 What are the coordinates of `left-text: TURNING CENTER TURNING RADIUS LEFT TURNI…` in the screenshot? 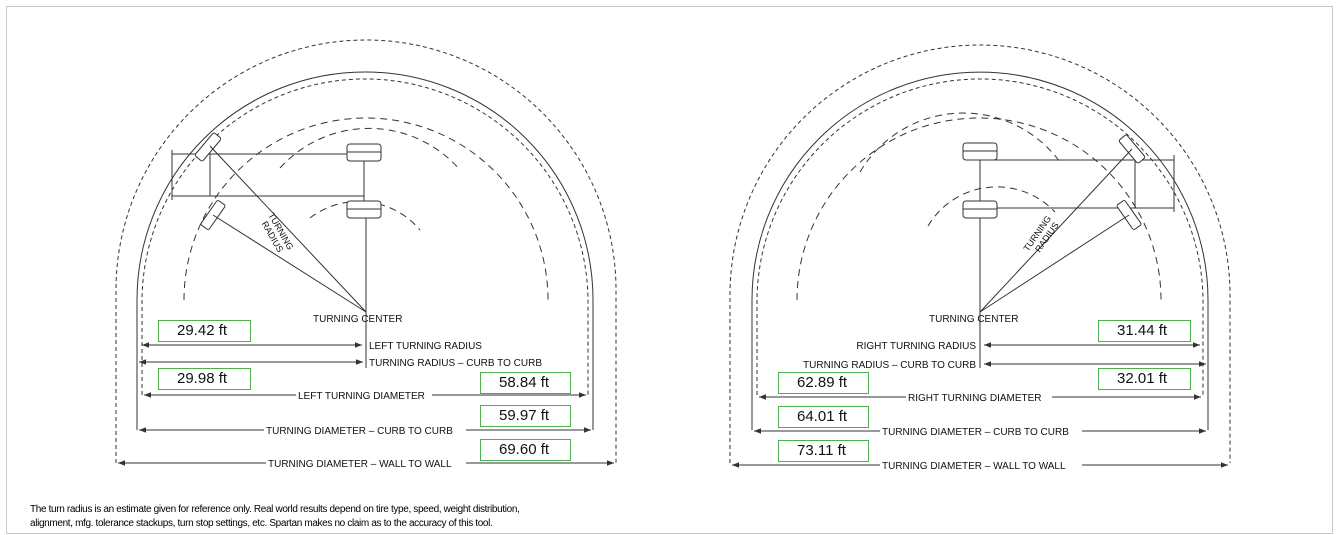 It's located at (400, 340).